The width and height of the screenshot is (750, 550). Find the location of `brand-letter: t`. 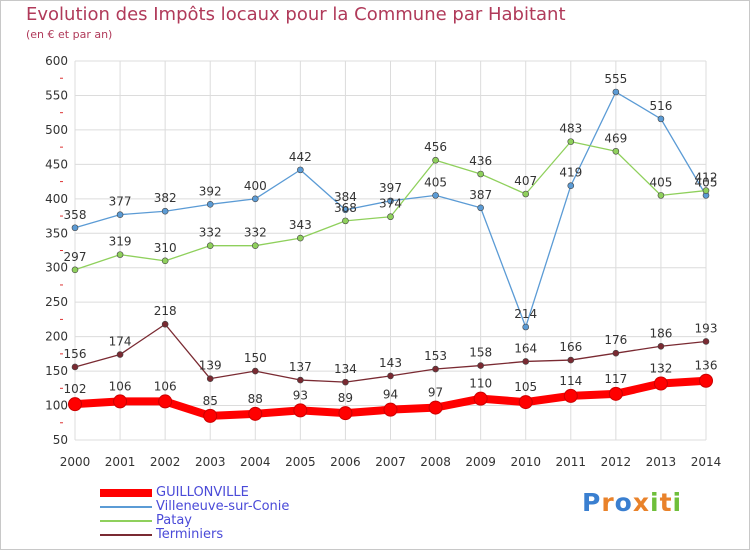

brand-letter: t is located at coordinates (666, 502).